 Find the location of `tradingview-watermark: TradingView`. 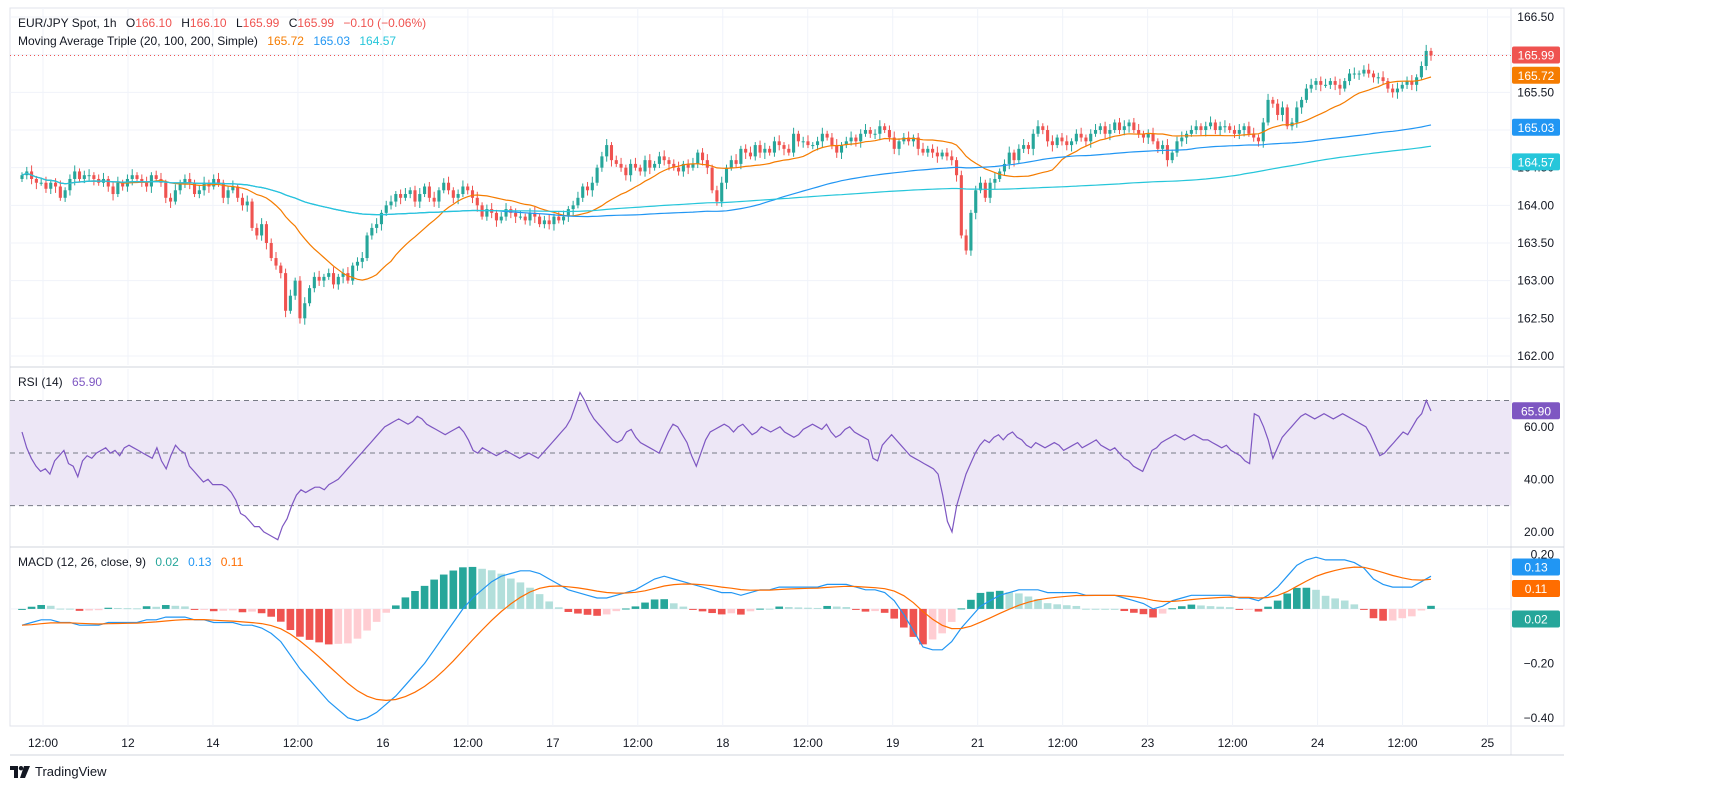

tradingview-watermark: TradingView is located at coordinates (58, 771).